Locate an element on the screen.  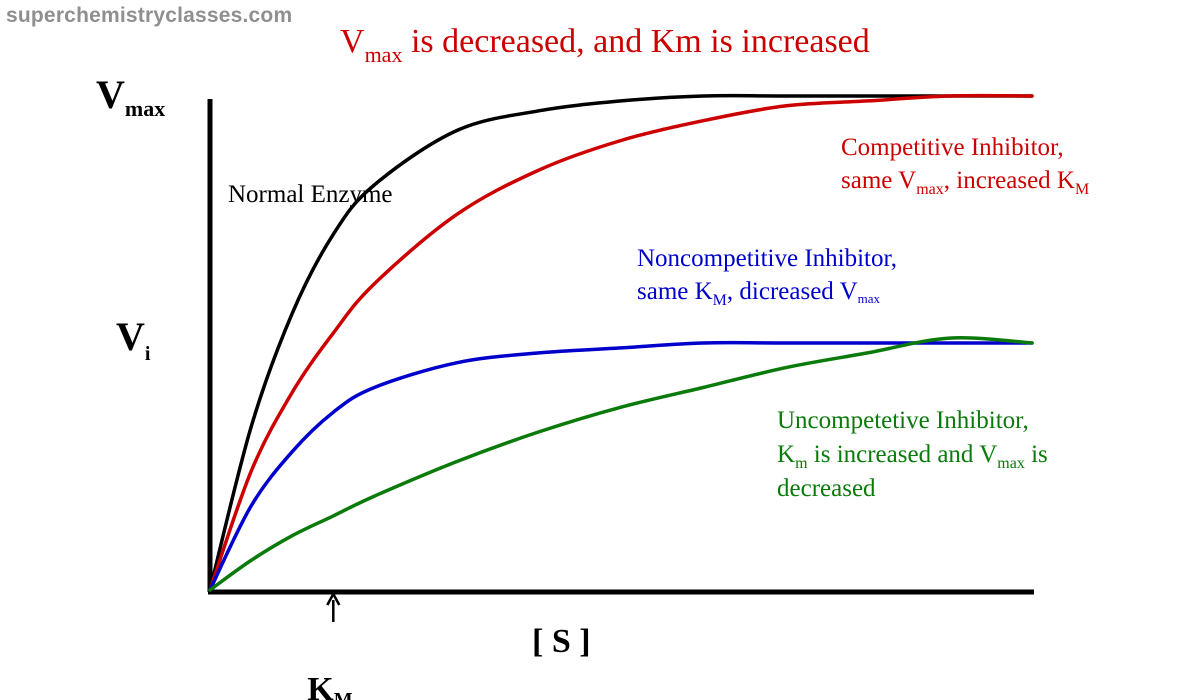
annotation-uncompetitive-line2: Km is increased and Vmax is is located at coordinates (912, 456).